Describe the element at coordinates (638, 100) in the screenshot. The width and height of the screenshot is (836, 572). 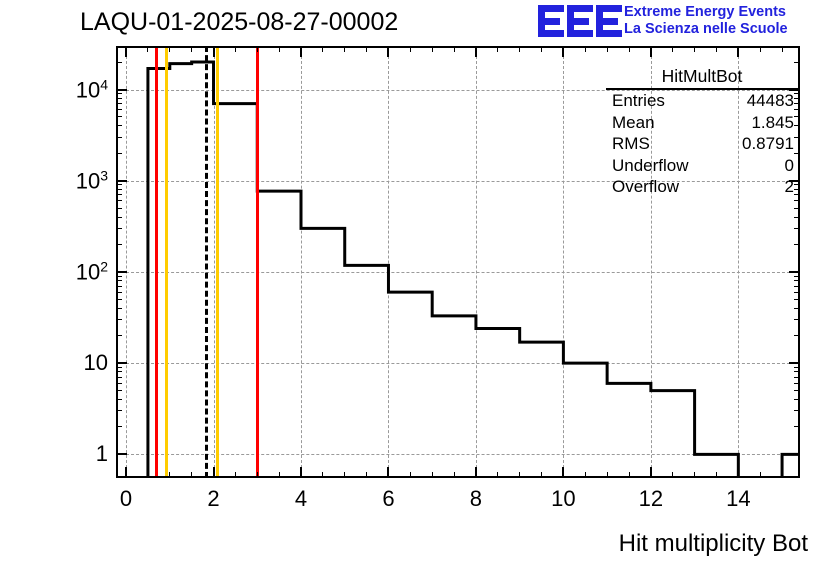
I see `stats-row-key: Entries` at that location.